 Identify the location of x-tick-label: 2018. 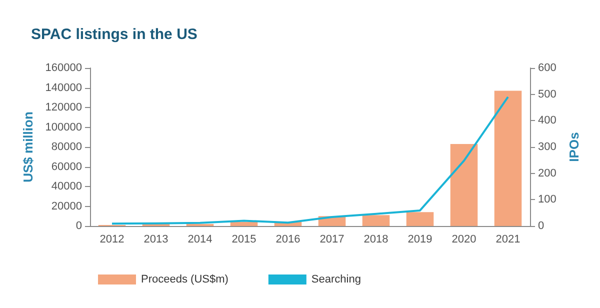
(376, 240).